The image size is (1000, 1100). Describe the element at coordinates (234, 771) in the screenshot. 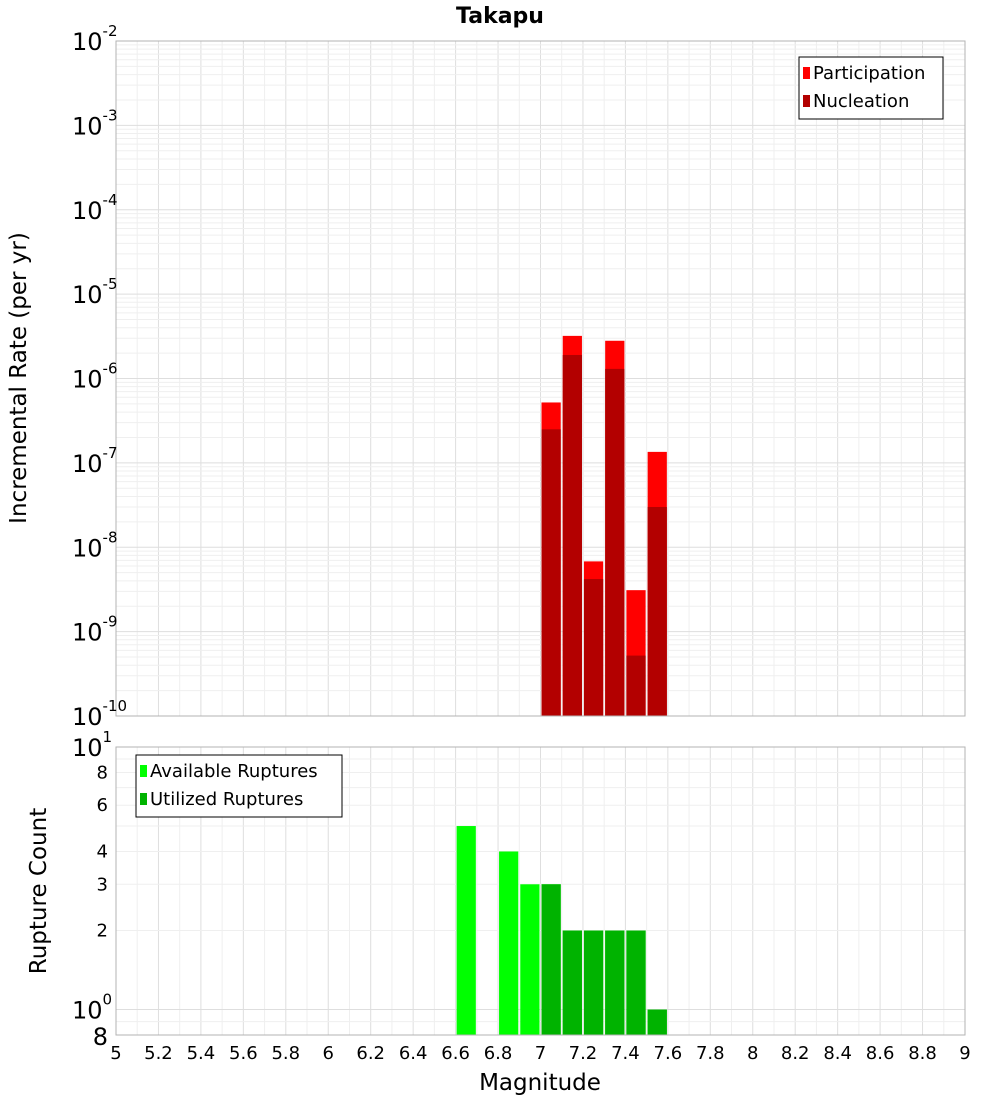

I see `count-legend-label: Available Ruptures` at that location.